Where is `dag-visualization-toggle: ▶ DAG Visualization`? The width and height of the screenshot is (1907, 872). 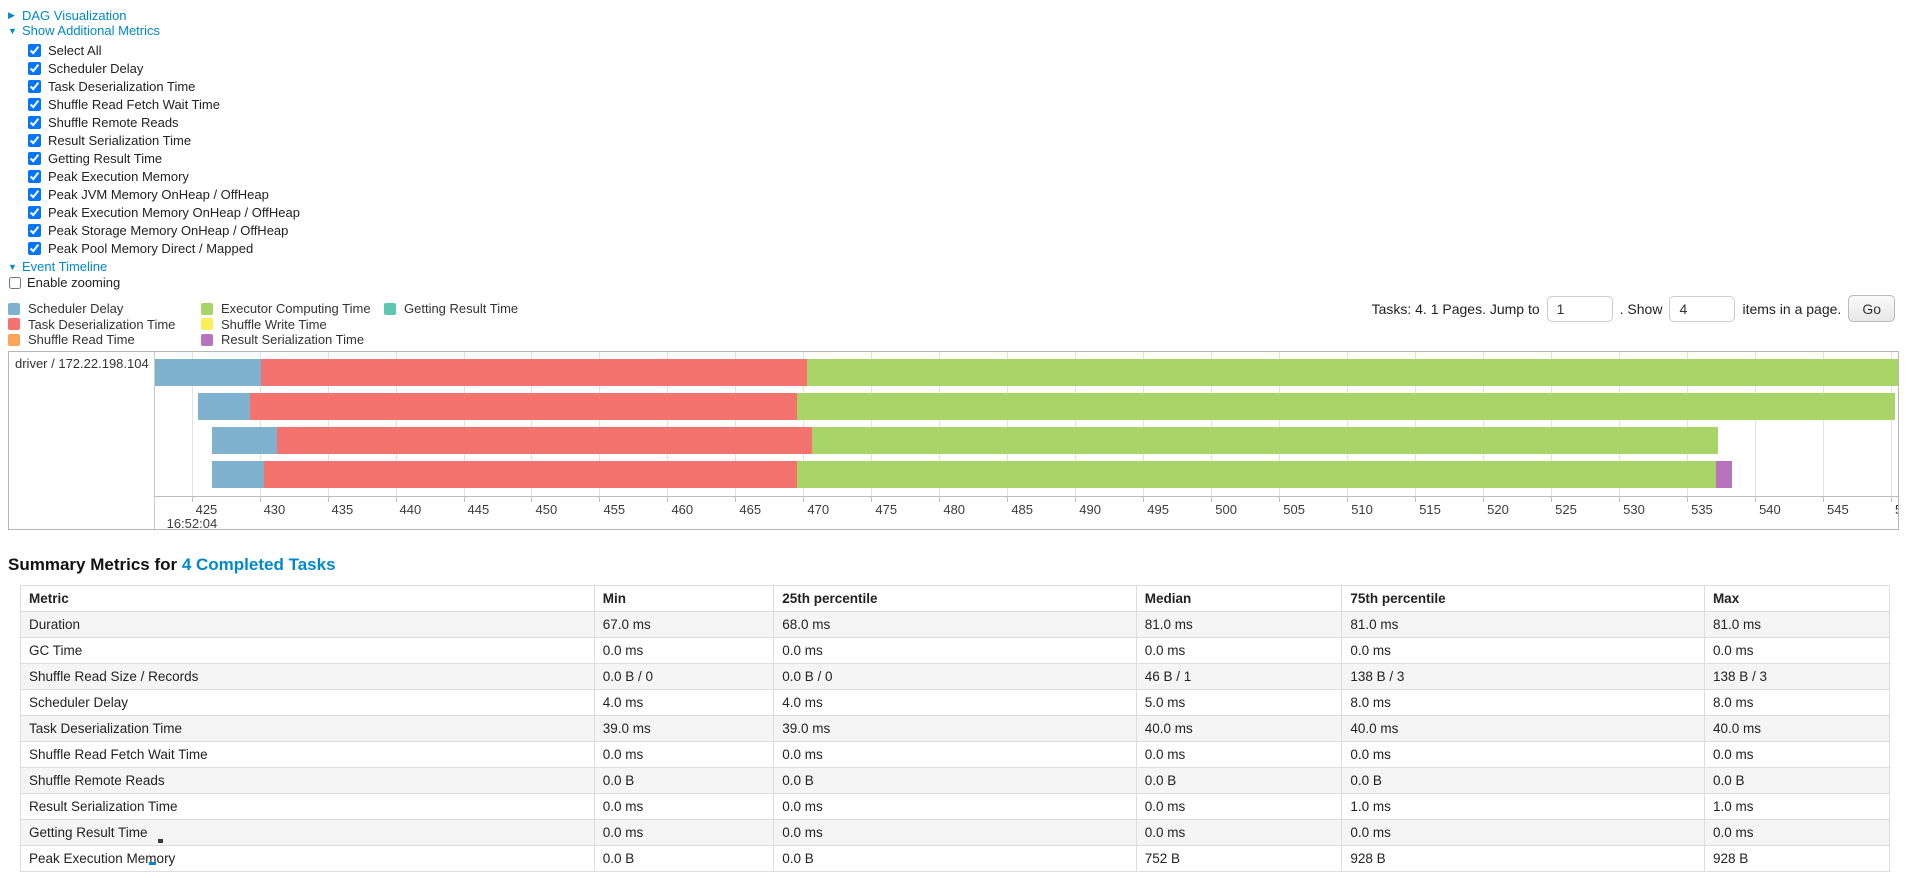
dag-visualization-toggle: ▶ DAG Visualization is located at coordinates (957, 15).